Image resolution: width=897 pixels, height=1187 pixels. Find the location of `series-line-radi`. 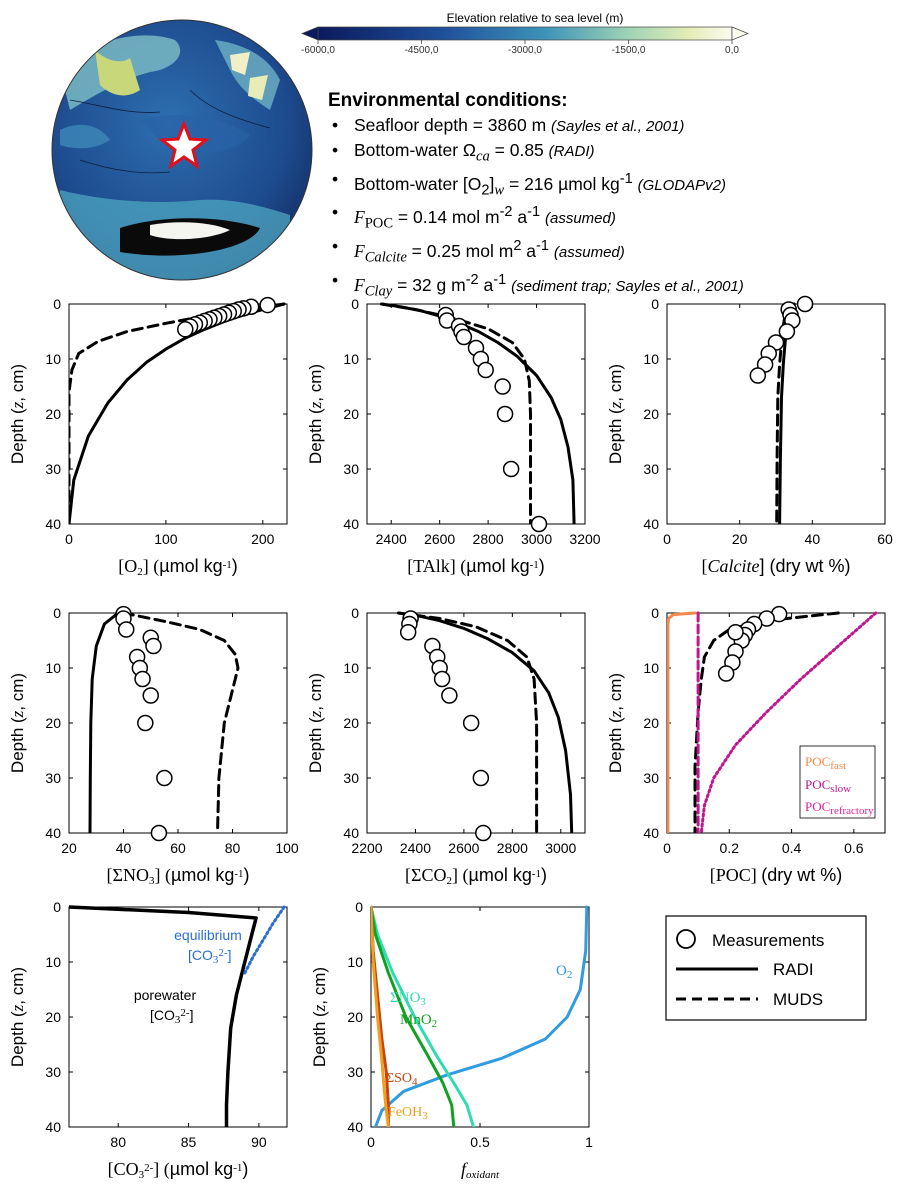

series-line-radi is located at coordinates (104, 722).